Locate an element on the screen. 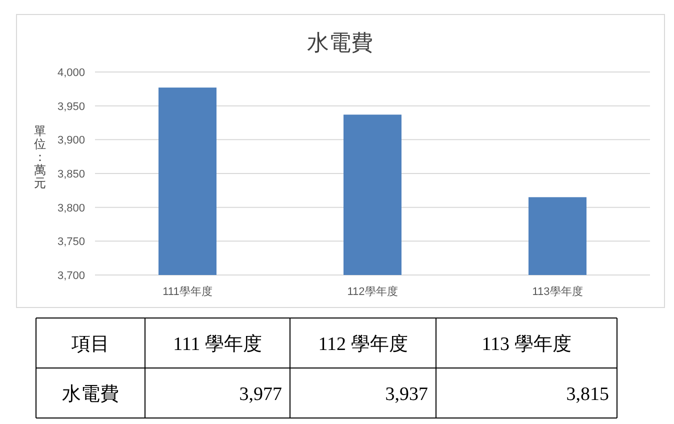 Image resolution: width=674 pixels, height=424 pixels. text: 113 學年度 is located at coordinates (527, 344).